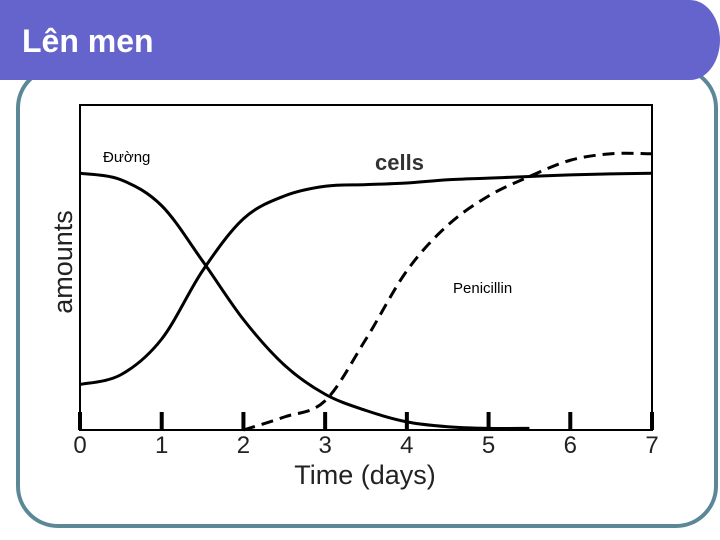 This screenshot has height=540, width=720. What do you see at coordinates (324, 445) in the screenshot?
I see `x-tick-label: 3` at bounding box center [324, 445].